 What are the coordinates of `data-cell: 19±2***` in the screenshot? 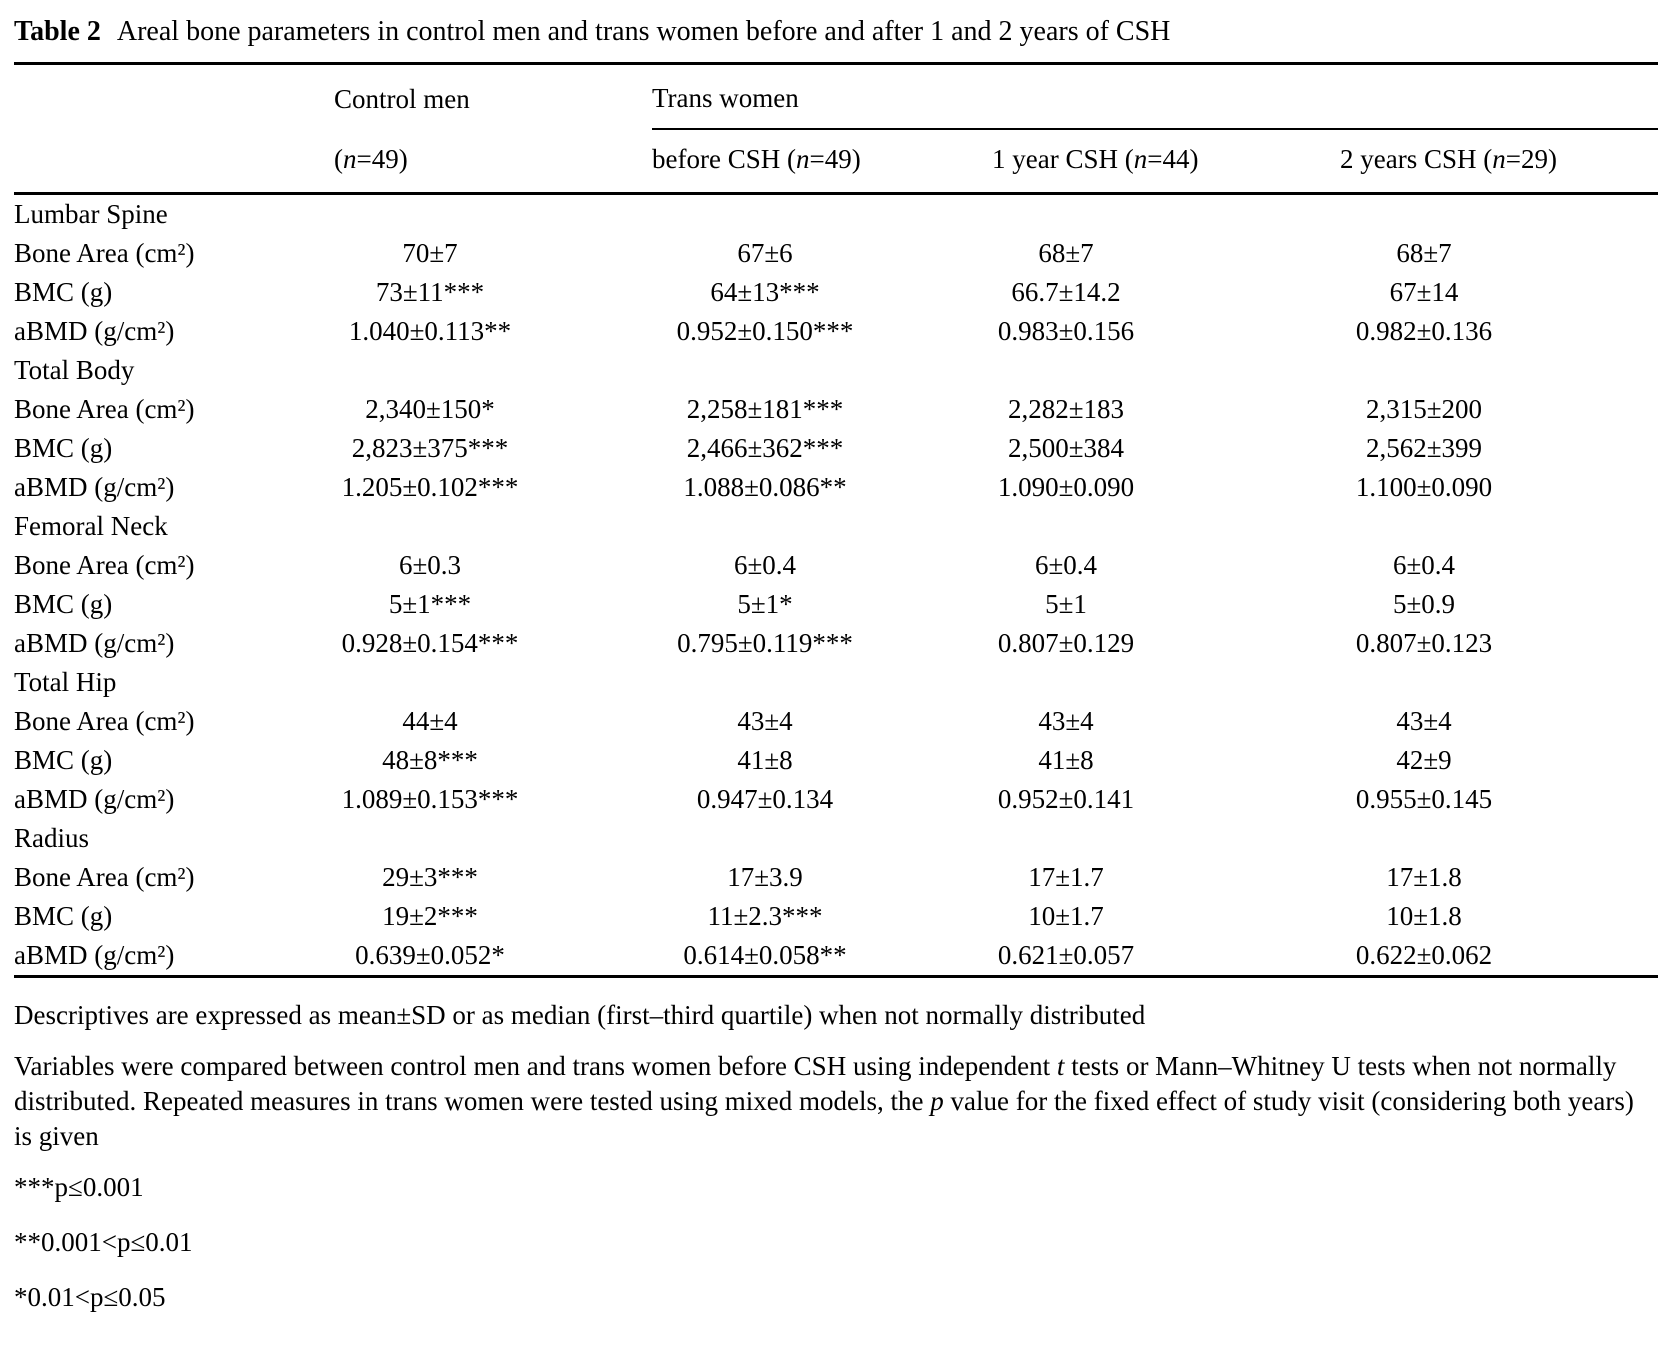 It's located at (430, 915).